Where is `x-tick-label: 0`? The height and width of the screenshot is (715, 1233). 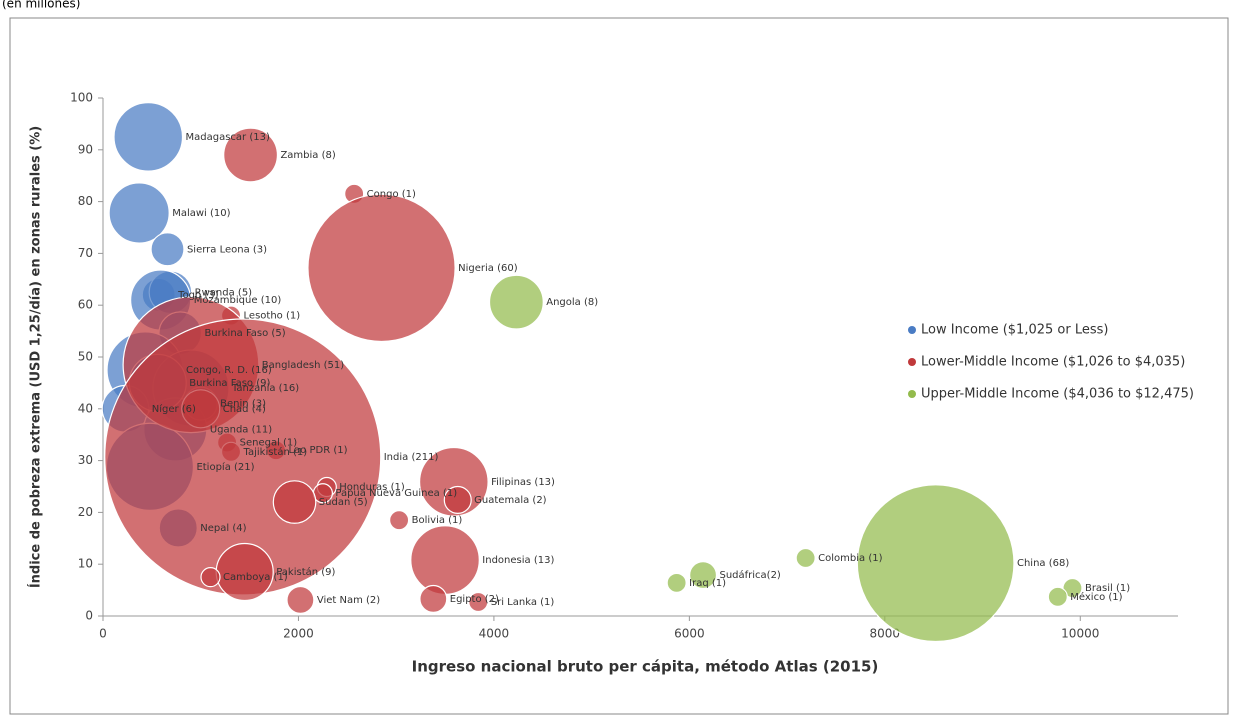
x-tick-label: 0 is located at coordinates (103, 634).